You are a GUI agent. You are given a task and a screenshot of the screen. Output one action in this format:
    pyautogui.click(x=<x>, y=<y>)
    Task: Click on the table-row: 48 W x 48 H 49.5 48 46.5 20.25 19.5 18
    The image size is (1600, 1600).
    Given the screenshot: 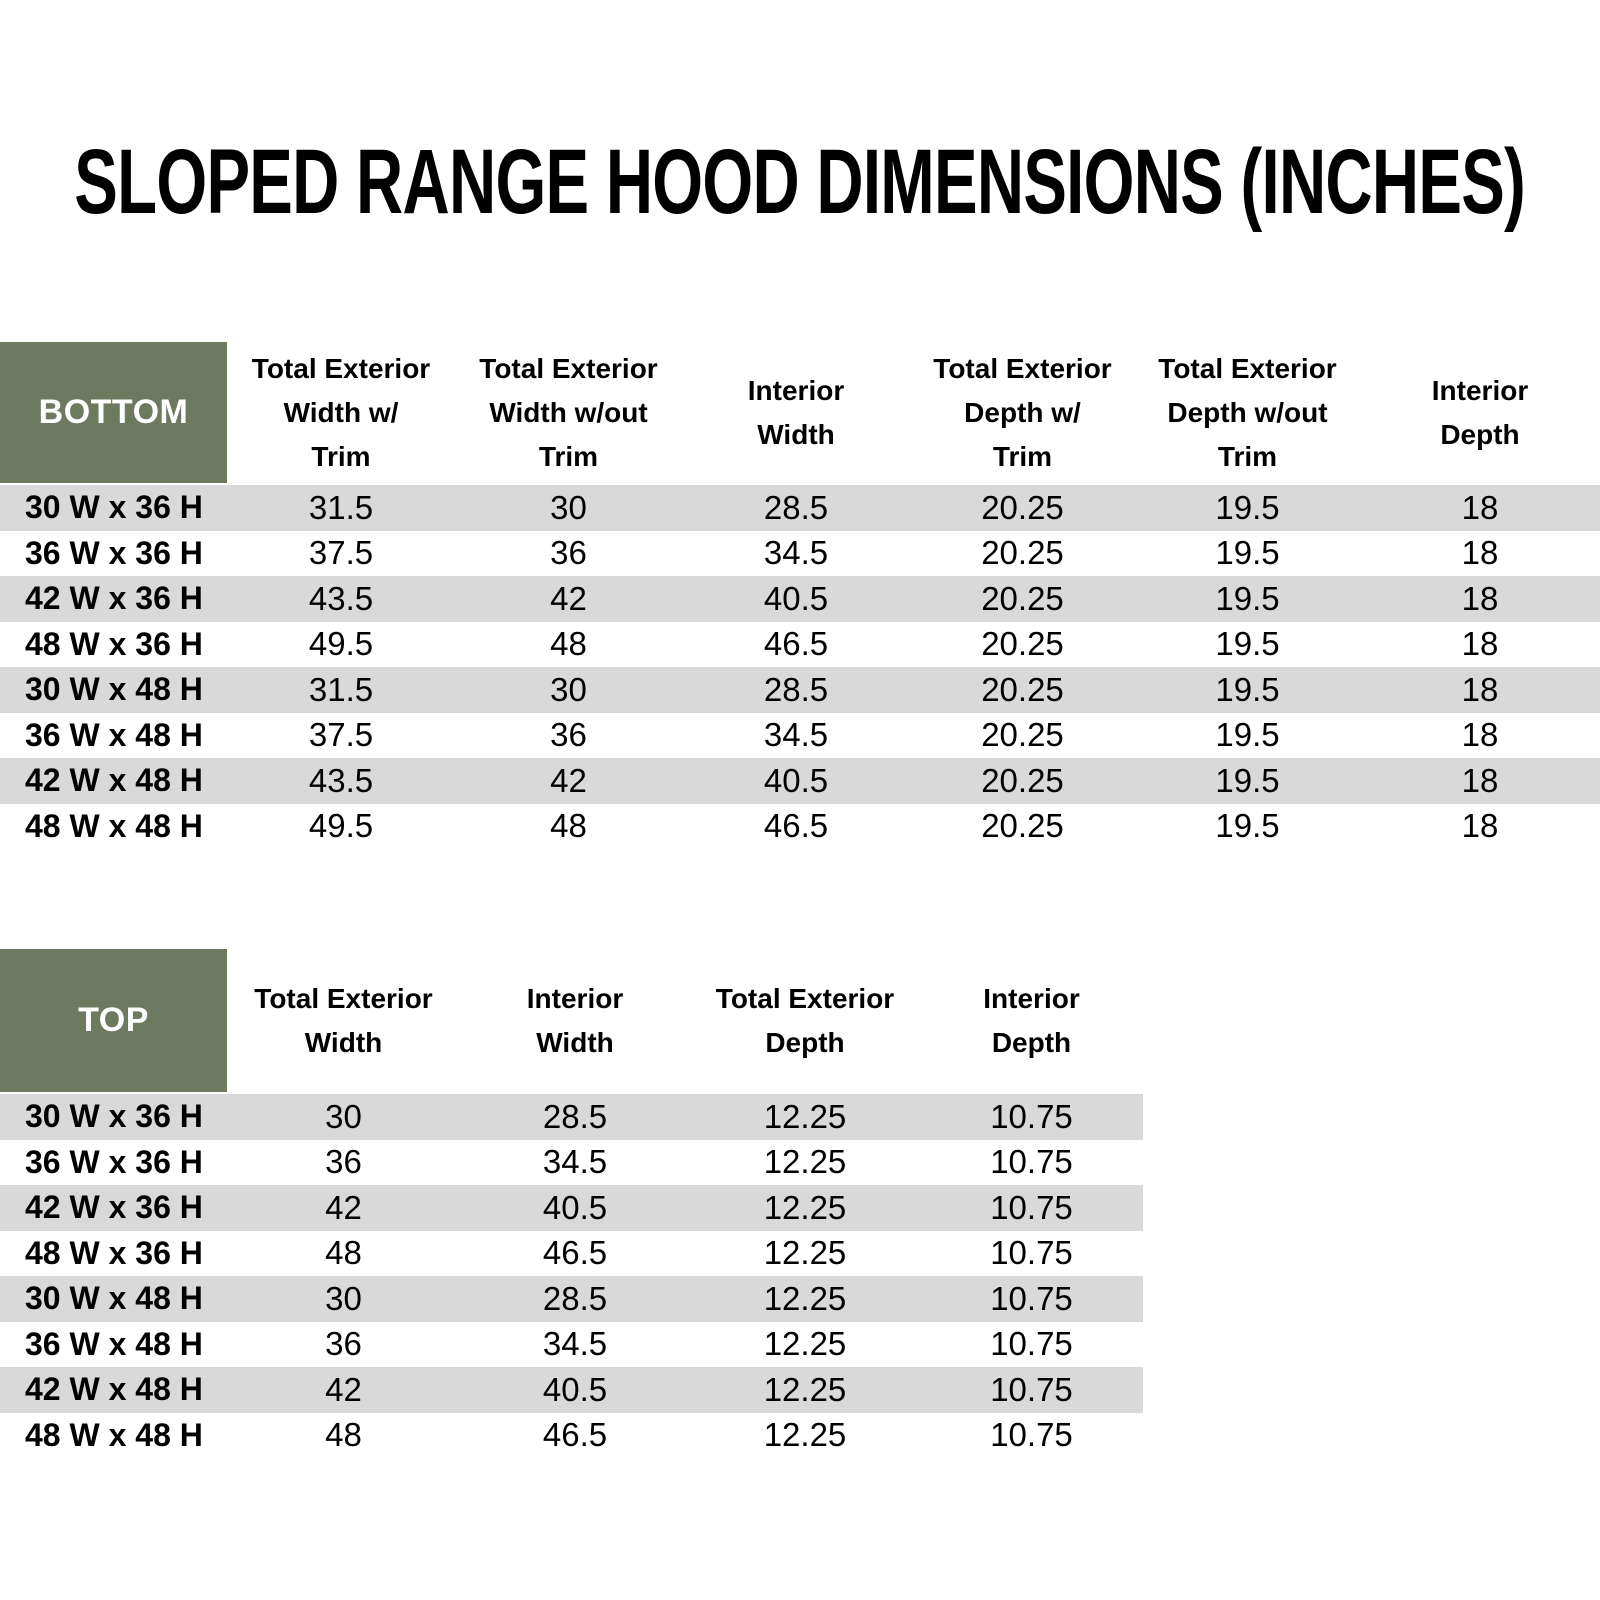 What is the action you would take?
    pyautogui.click(x=800, y=827)
    